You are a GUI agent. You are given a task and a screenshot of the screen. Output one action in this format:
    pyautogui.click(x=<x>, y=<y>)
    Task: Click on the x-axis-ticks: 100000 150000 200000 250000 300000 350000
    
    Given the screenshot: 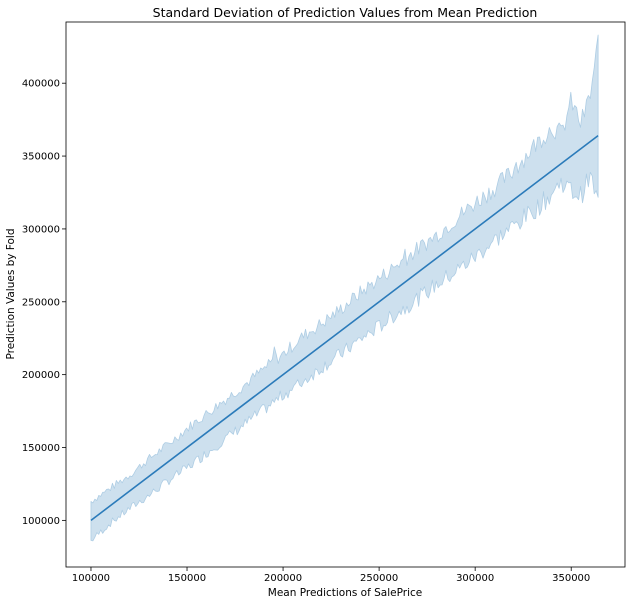 What is the action you would take?
    pyautogui.click(x=331, y=575)
    